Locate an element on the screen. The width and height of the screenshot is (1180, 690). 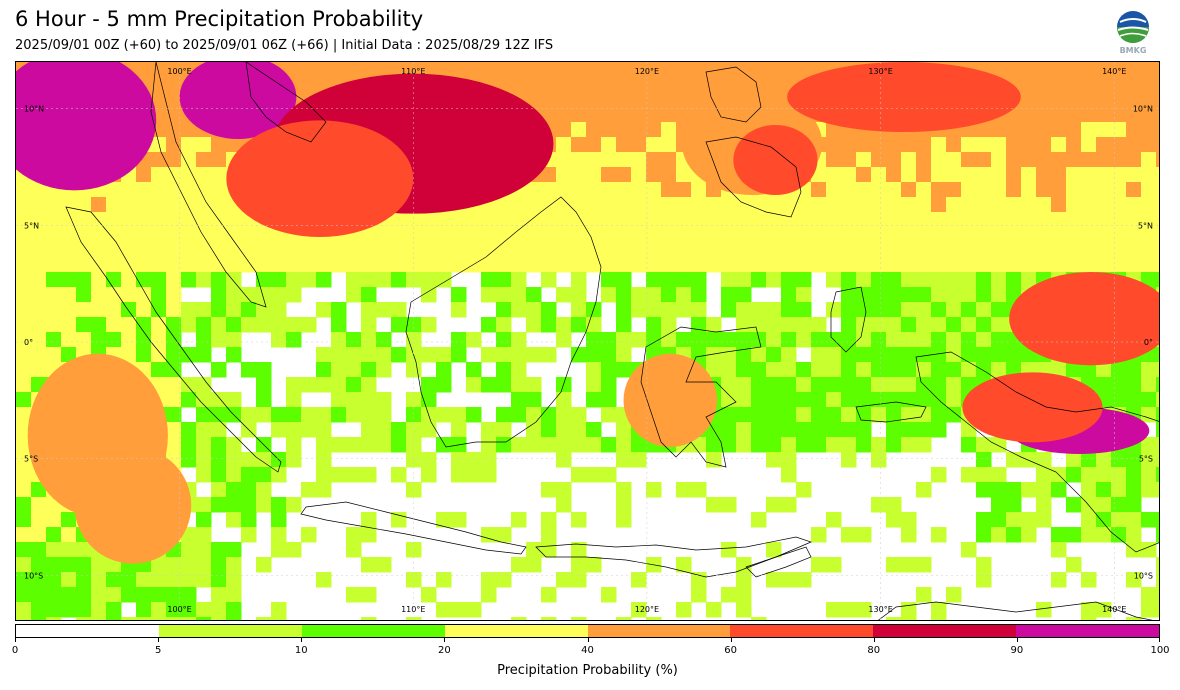
colorbar-tick-label: 90 is located at coordinates (1017, 650).